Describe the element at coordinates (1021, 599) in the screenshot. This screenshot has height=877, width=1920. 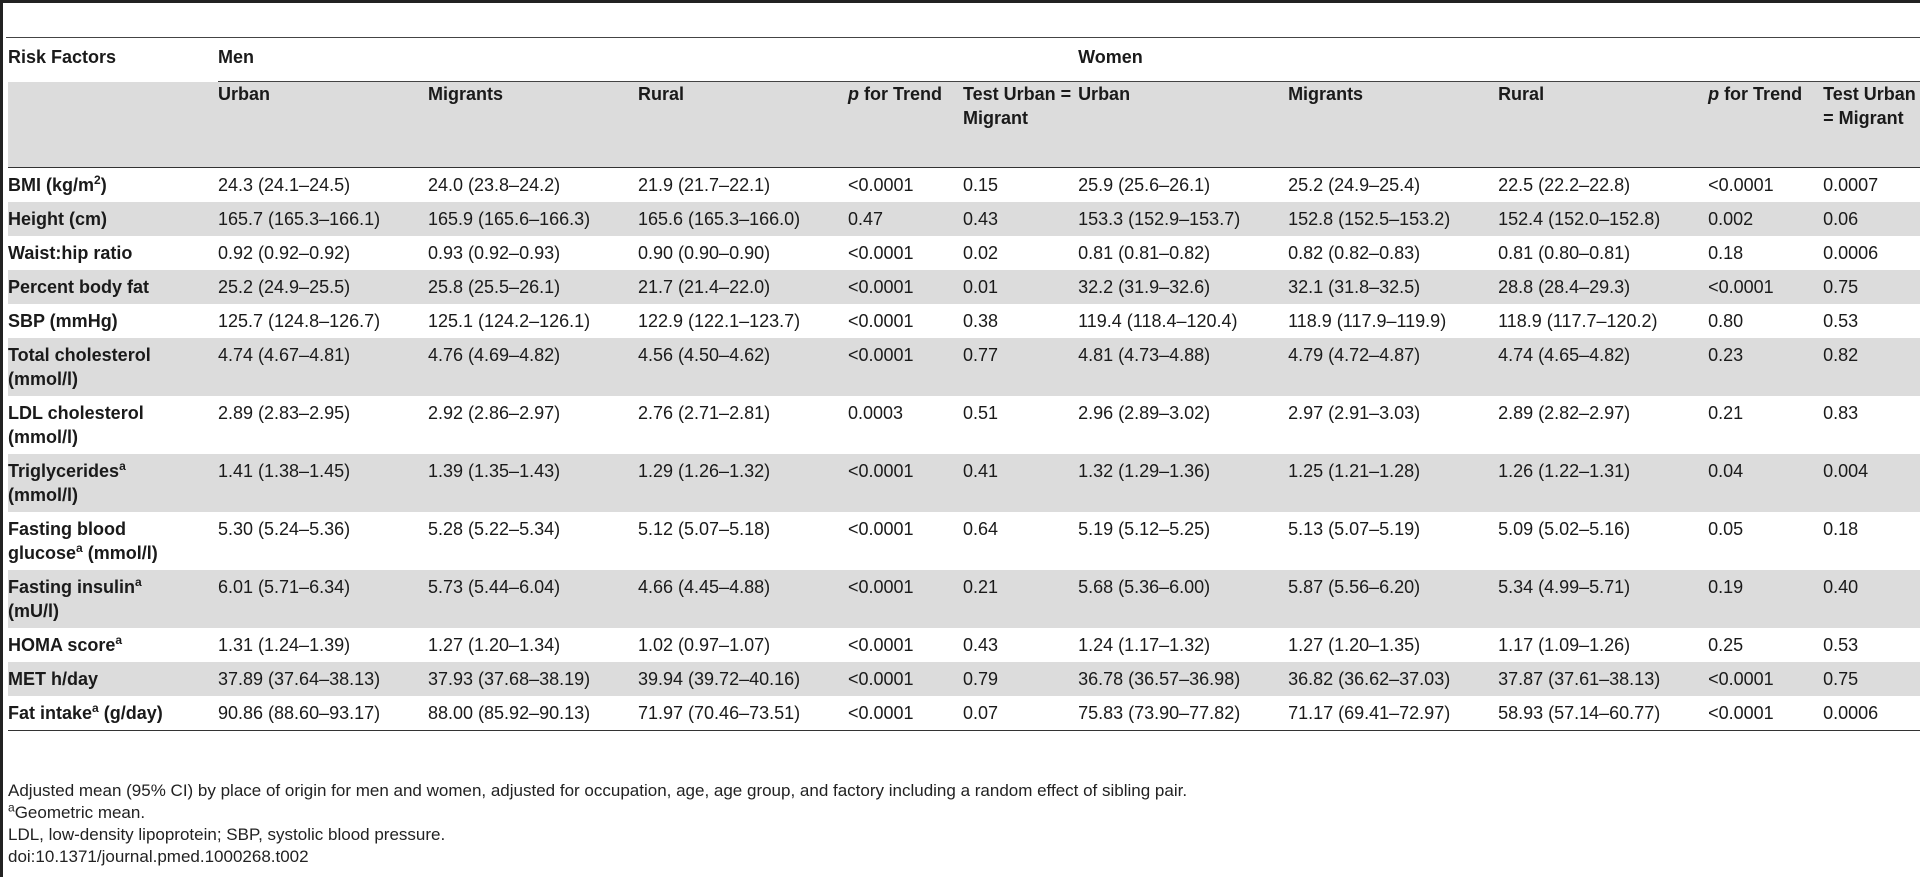
I see `men-test-value: 0.21` at that location.